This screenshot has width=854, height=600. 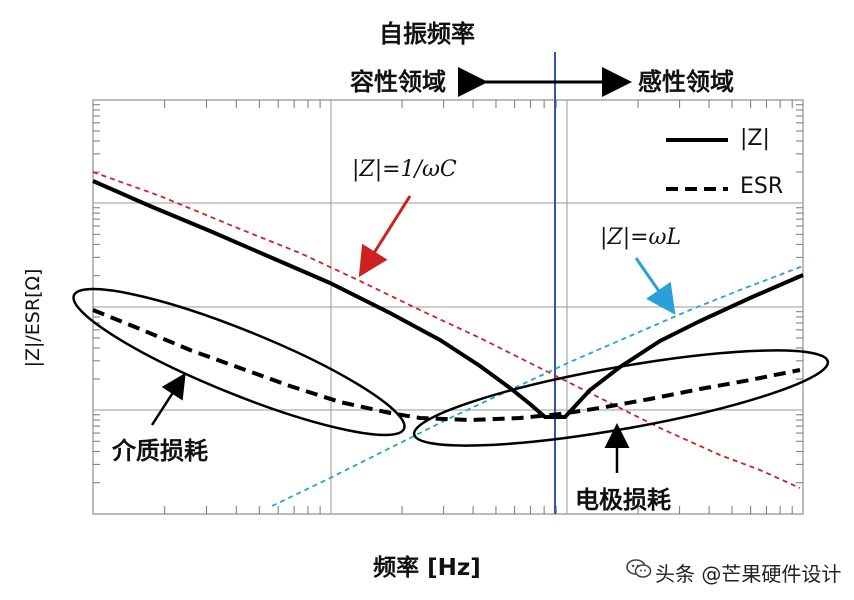 I want to click on y-axis-label: |Z|/ESR[Ω], so click(x=33, y=318).